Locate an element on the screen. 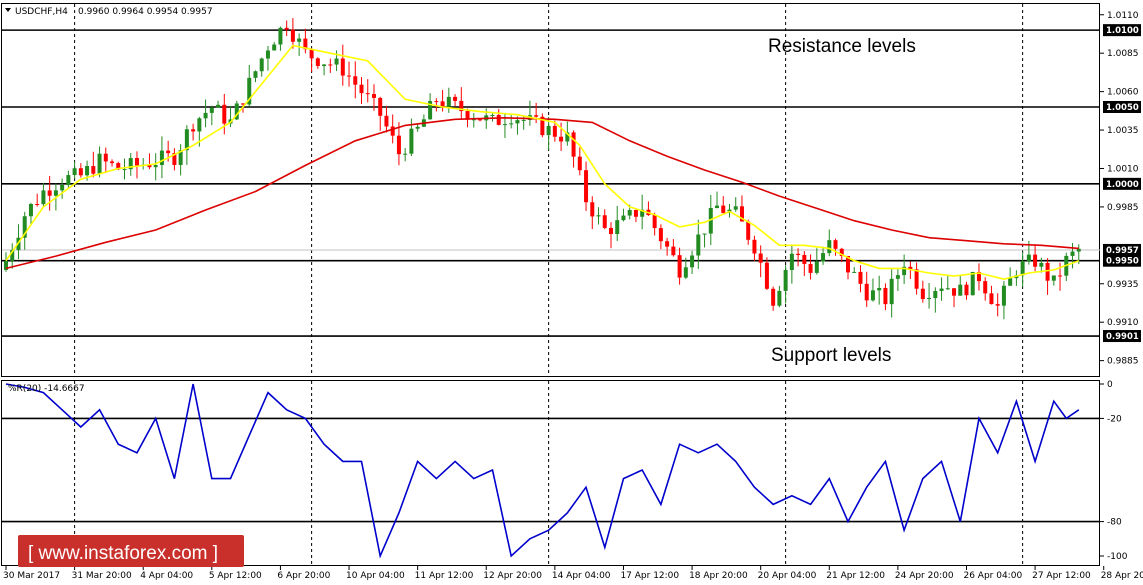 This screenshot has height=585, width=1143. y-tick-label: 0.9885 is located at coordinates (1123, 362).